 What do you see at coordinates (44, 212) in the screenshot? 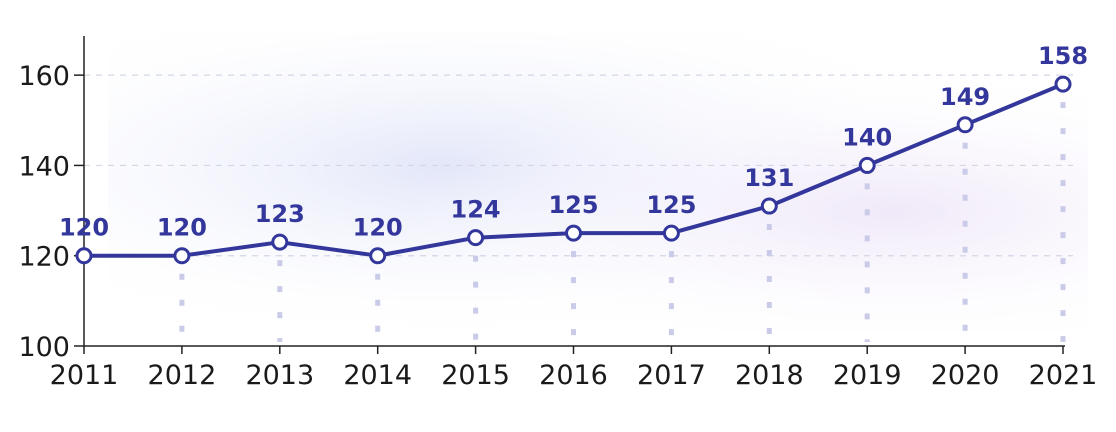
I see `y-tick-labels: 100 120 140 160` at bounding box center [44, 212].